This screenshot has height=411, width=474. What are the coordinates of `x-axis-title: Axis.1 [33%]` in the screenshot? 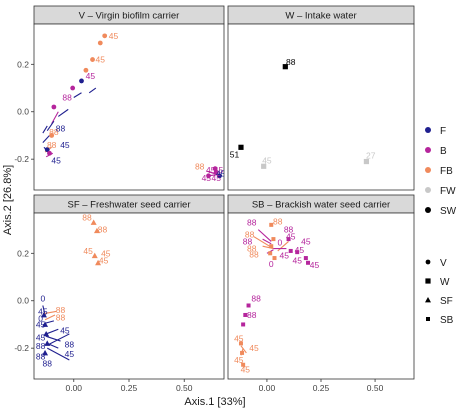 It's located at (214, 402).